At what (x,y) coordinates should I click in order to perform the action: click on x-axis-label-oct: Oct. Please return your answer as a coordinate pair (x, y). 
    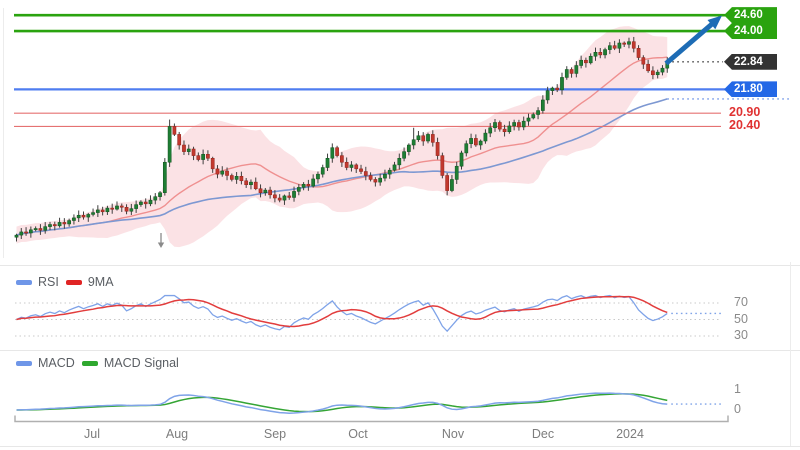
    Looking at the image, I should click on (358, 434).